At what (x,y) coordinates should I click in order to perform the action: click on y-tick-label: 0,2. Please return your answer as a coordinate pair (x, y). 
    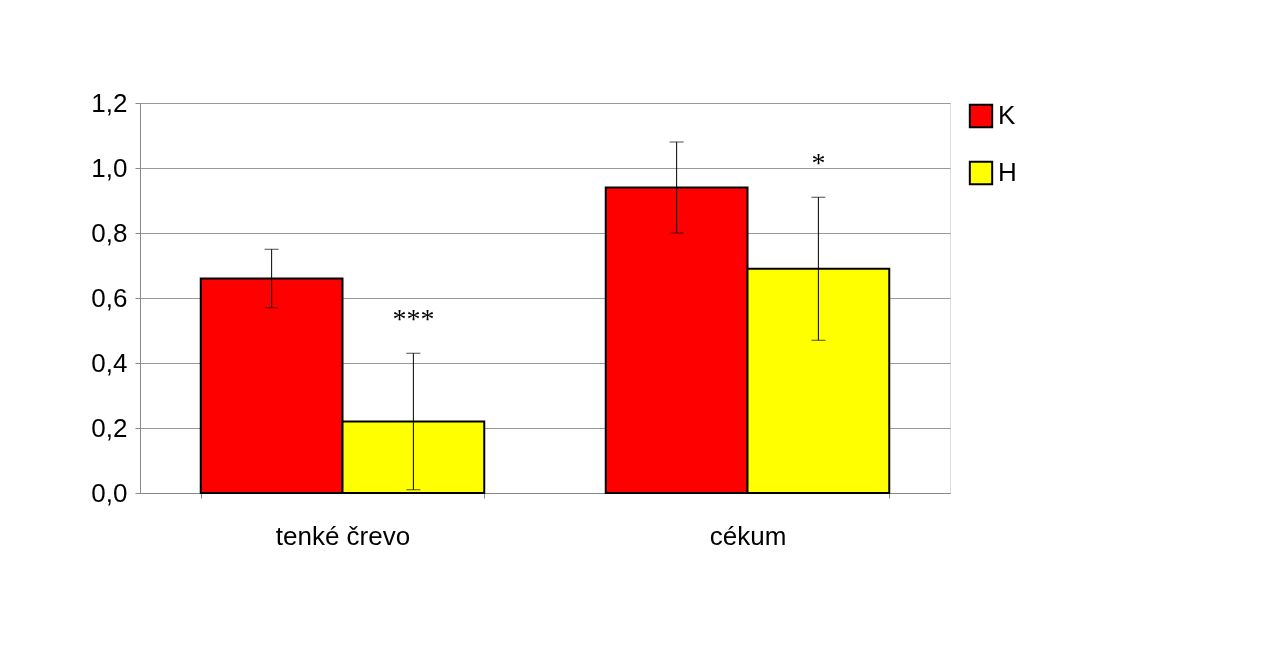
    Looking at the image, I should click on (109, 427).